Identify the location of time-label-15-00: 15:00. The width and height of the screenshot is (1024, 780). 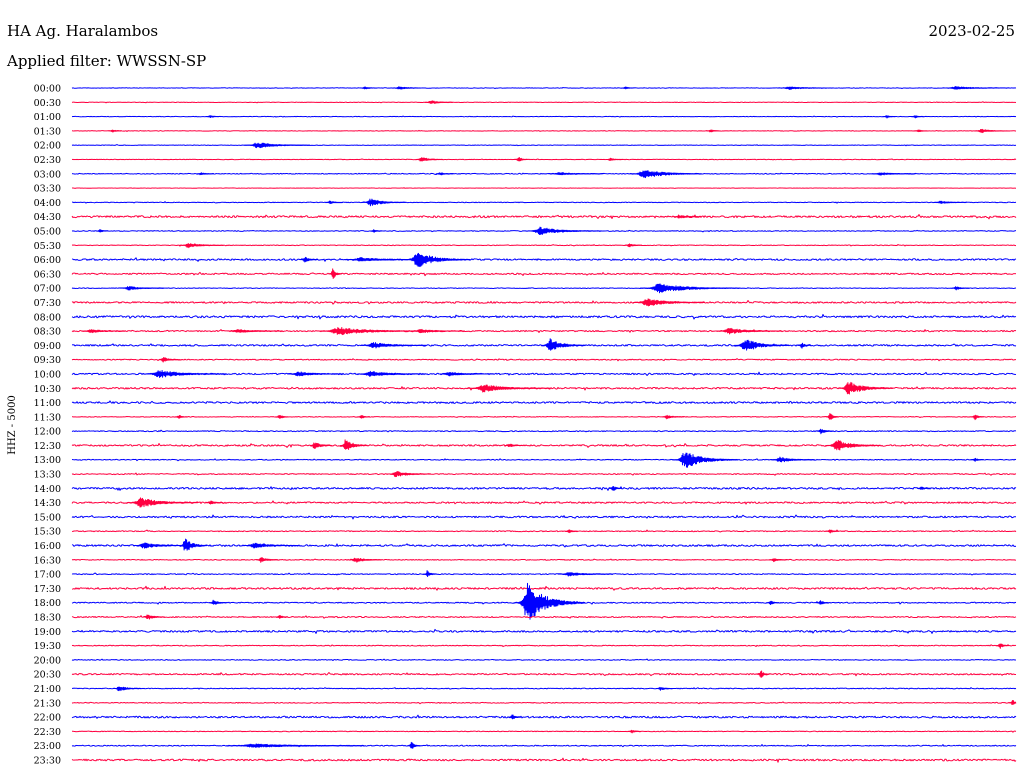
(47, 517).